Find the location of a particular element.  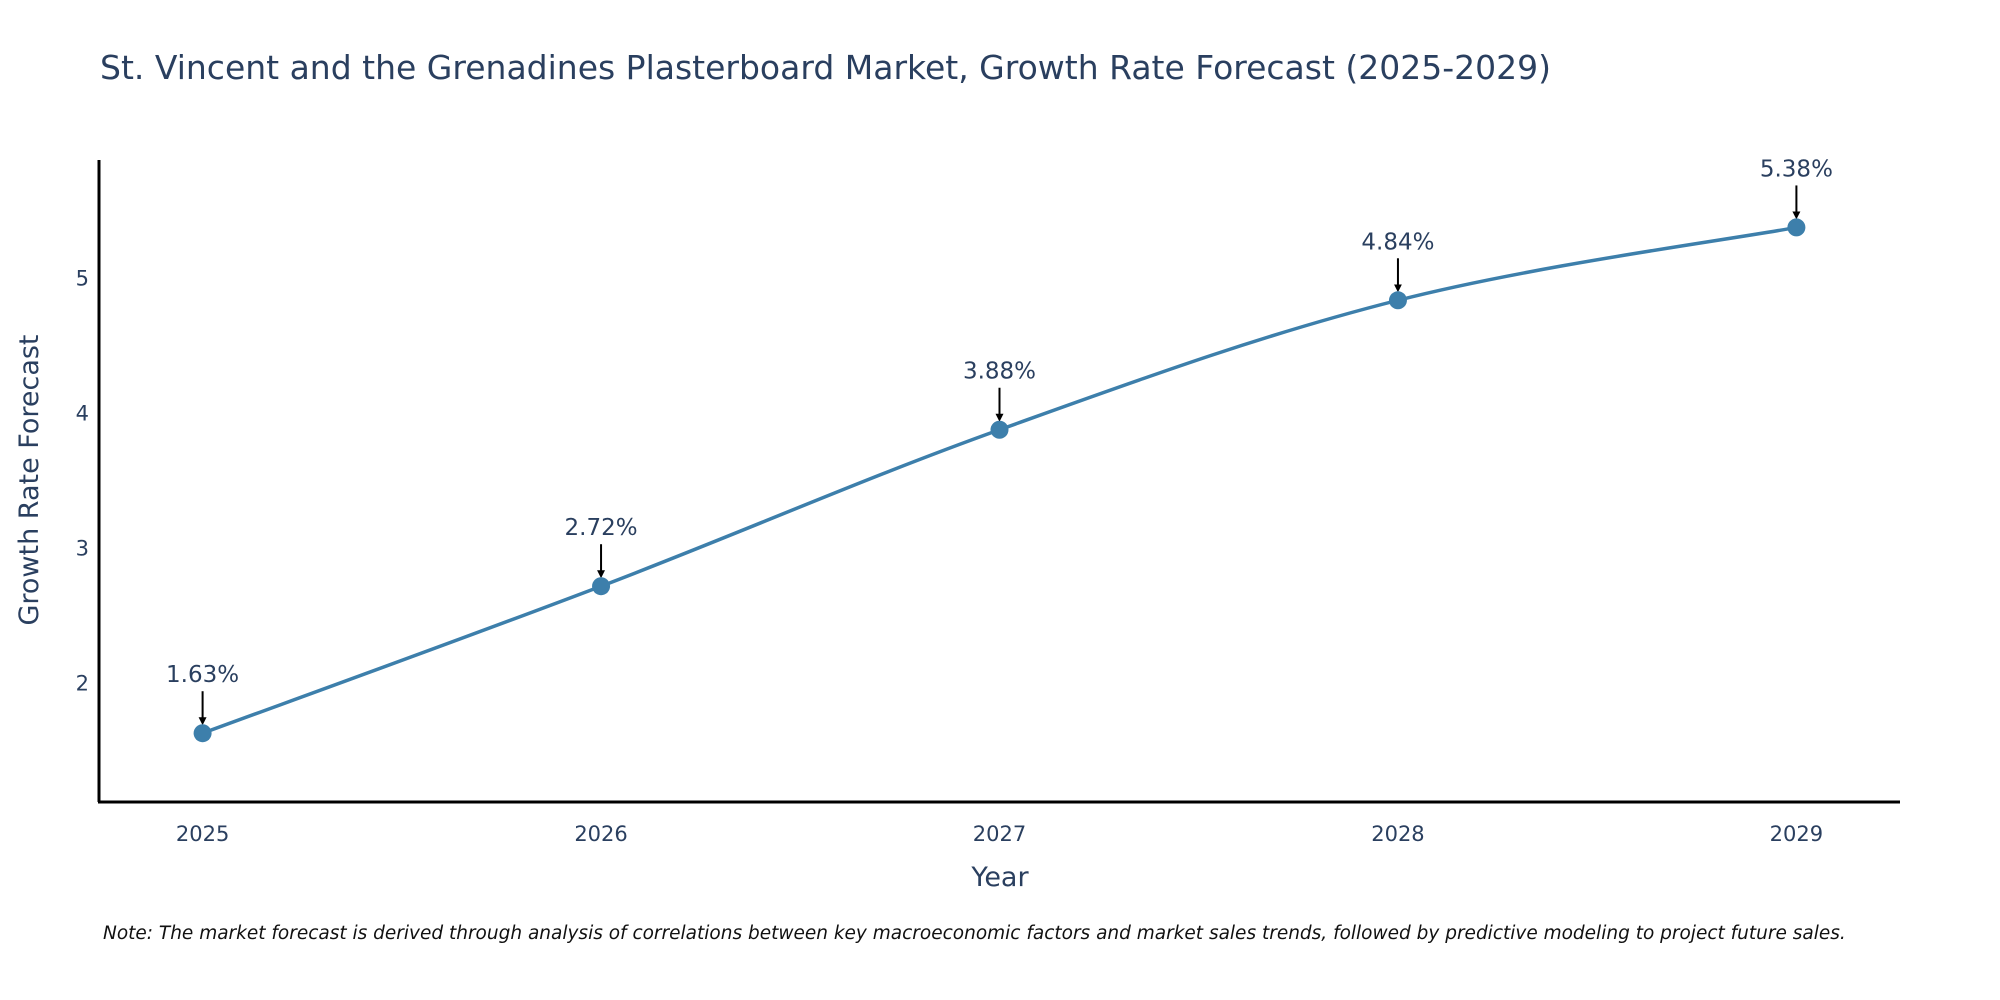

x-tick-label: 2029 is located at coordinates (1796, 834).